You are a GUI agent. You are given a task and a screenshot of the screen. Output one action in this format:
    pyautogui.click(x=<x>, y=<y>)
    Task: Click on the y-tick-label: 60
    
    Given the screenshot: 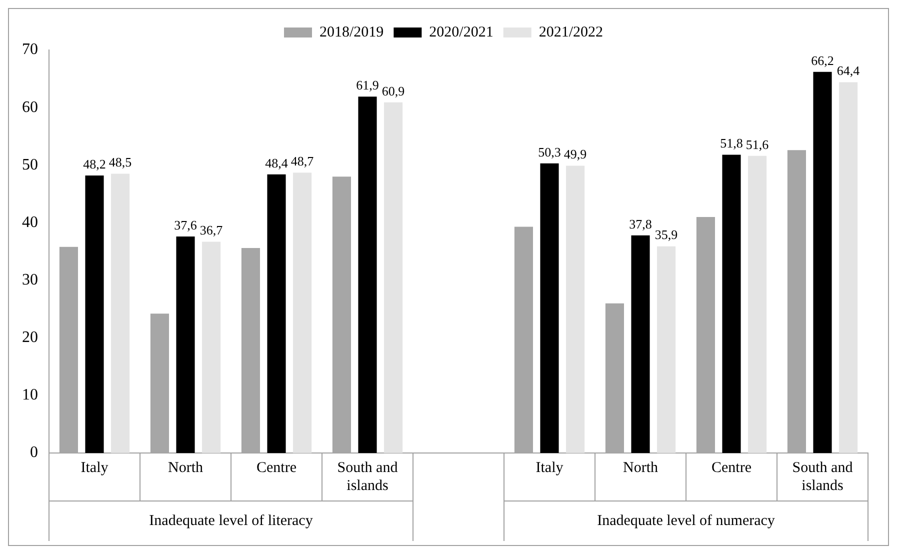 What is the action you would take?
    pyautogui.click(x=30, y=107)
    